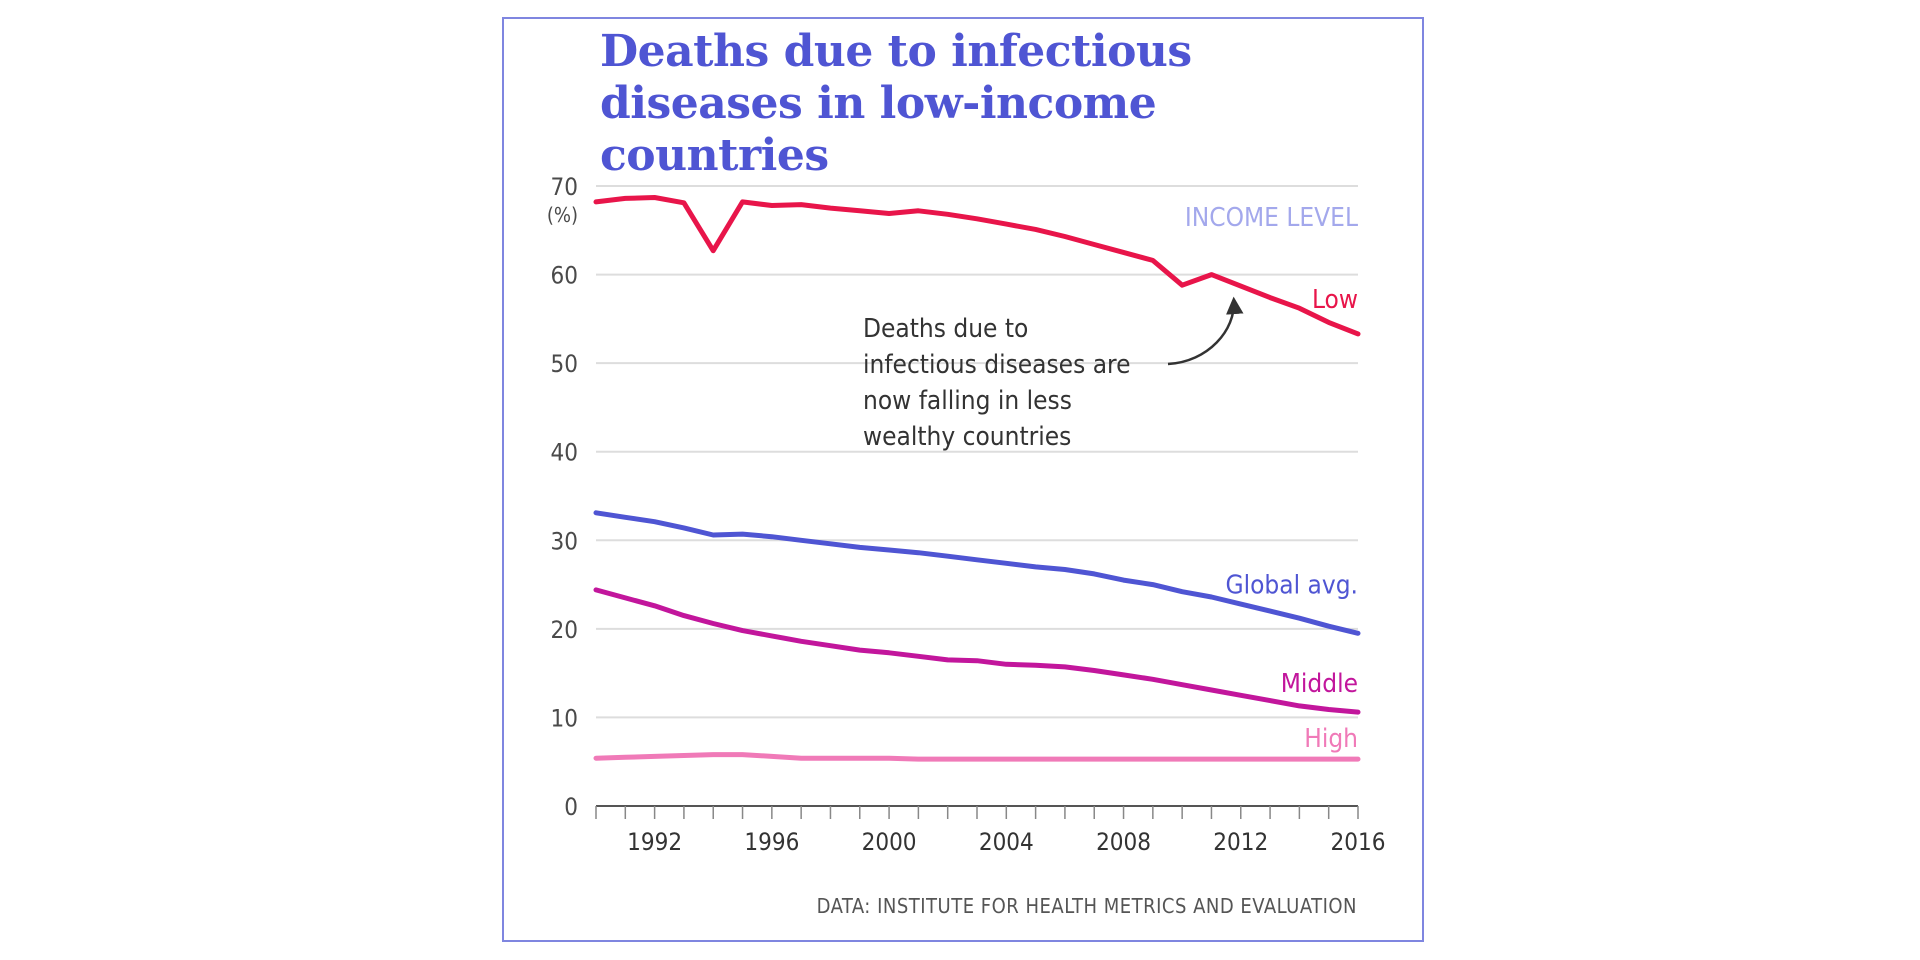 This screenshot has width=1920, height=960. I want to click on annotation-line: Deaths due to, so click(945, 329).